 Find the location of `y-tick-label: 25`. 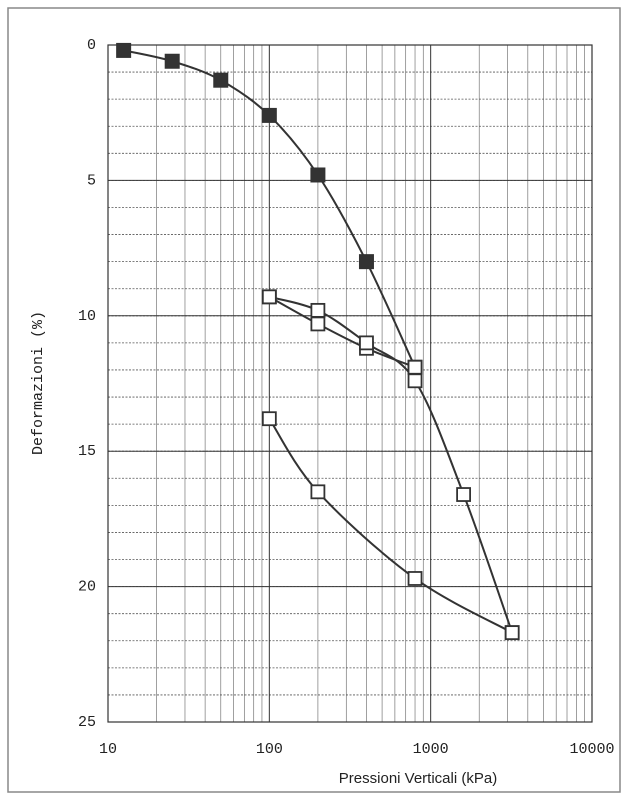

y-tick-label: 25 is located at coordinates (87, 722).